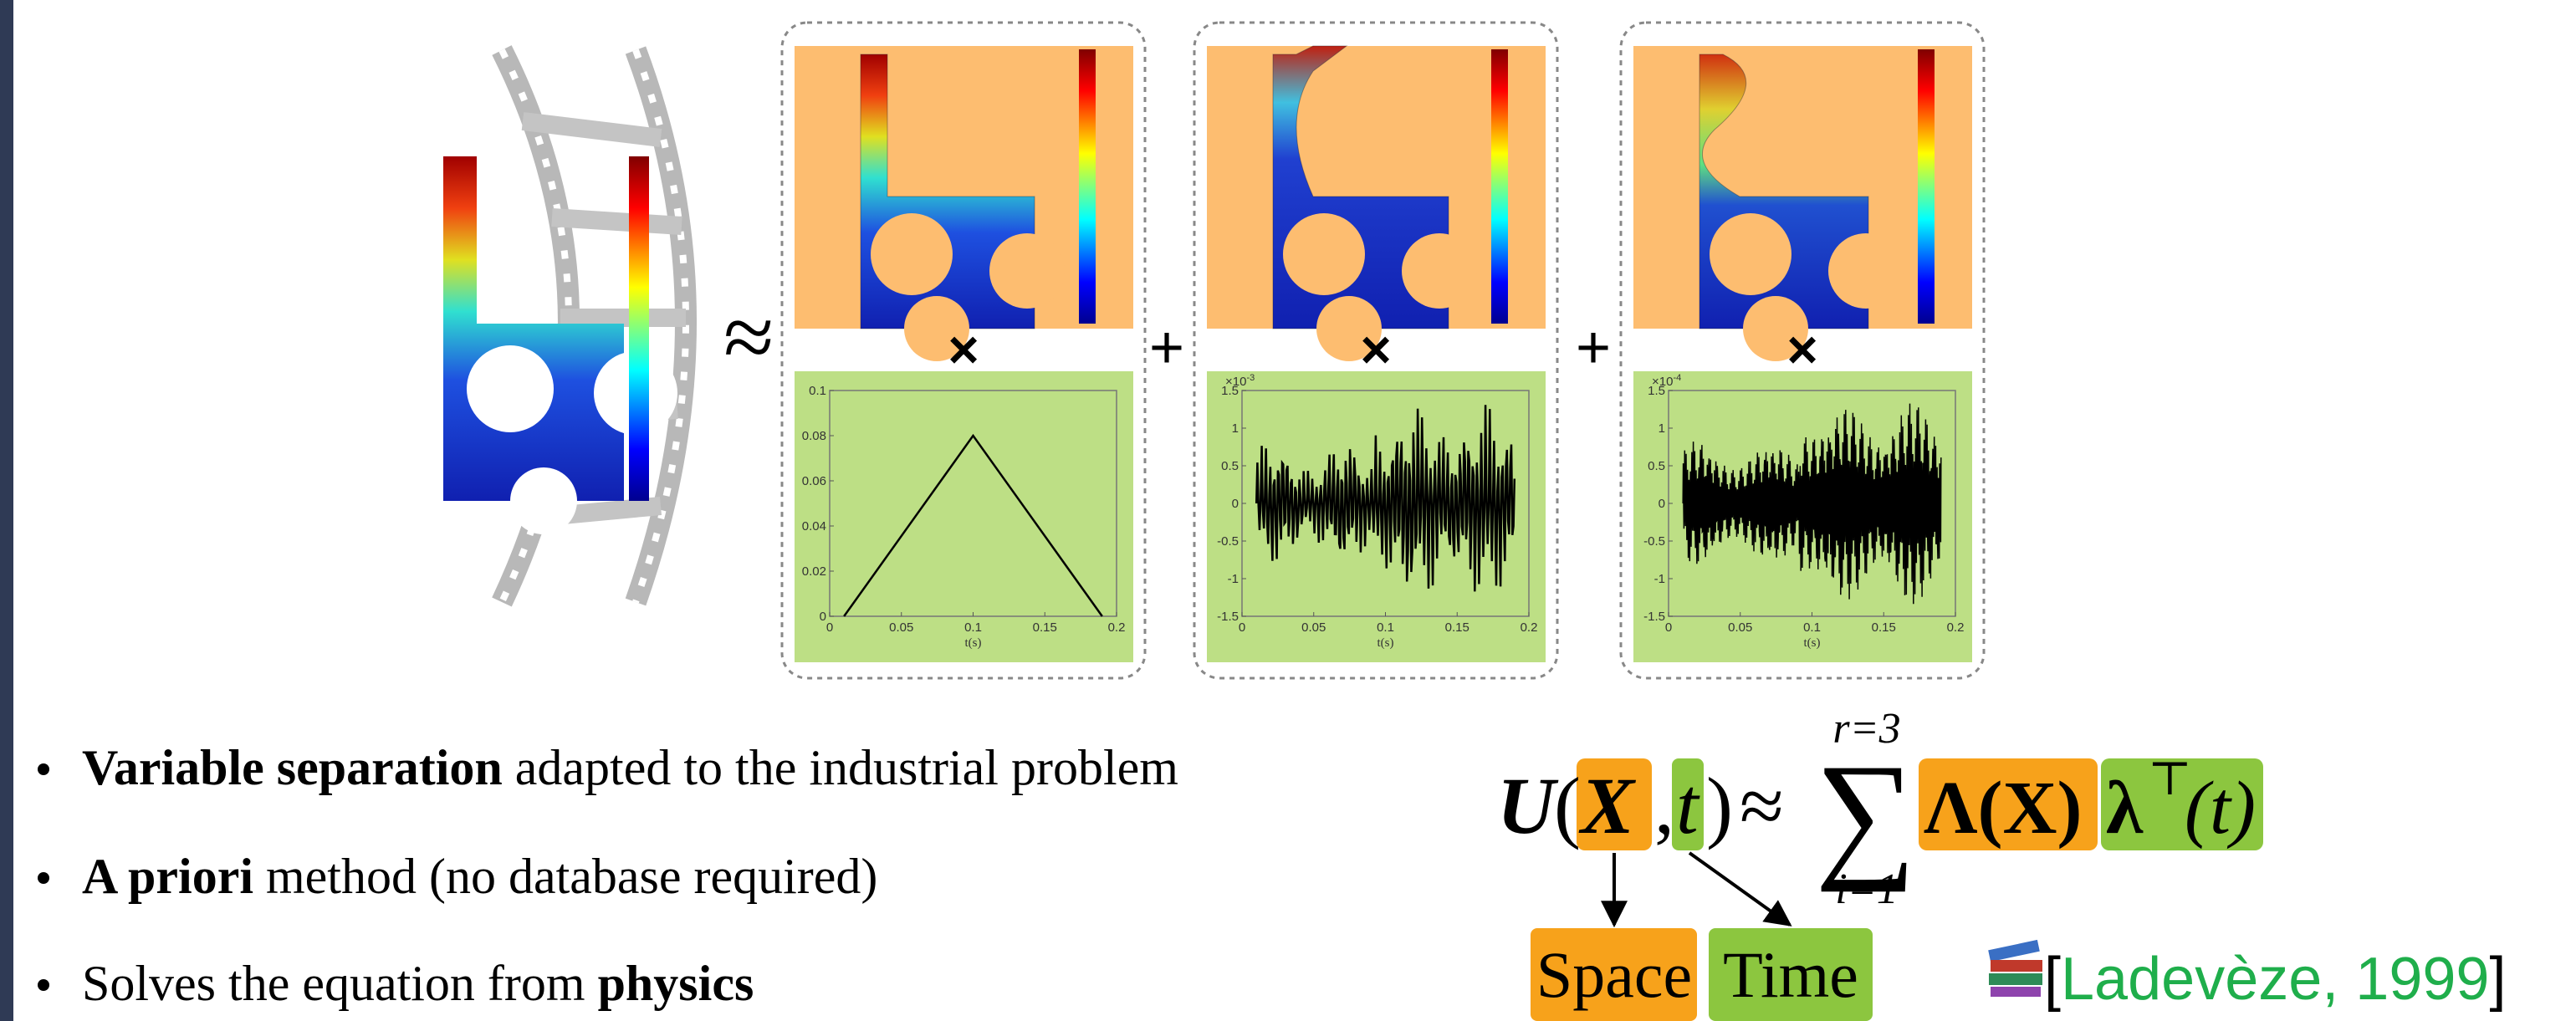  I want to click on bullet-text: Solves the equation from physics, so click(418, 983).